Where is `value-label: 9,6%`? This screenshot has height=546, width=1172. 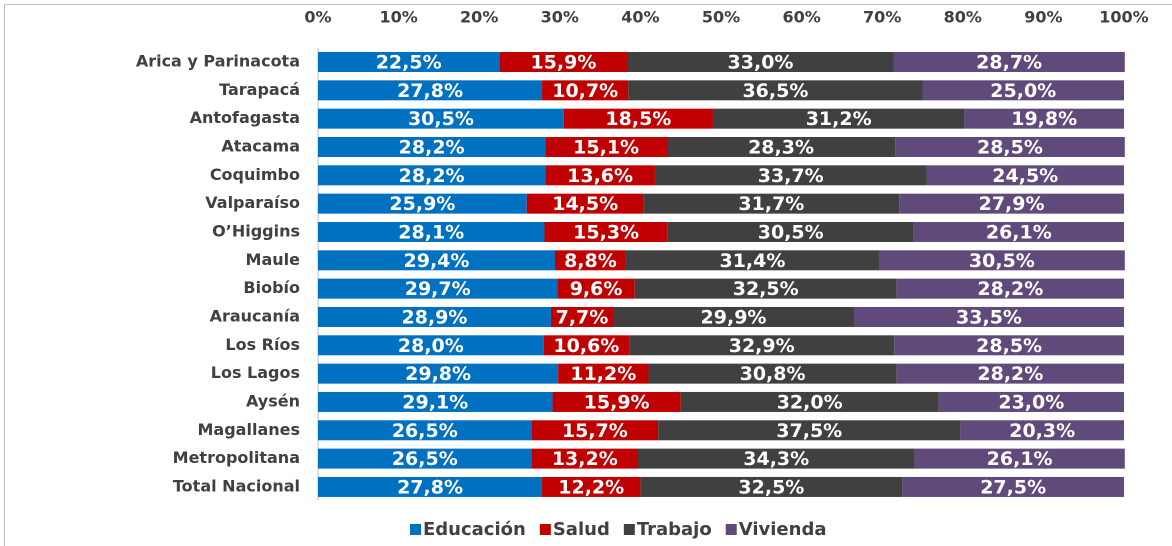 value-label: 9,6% is located at coordinates (596, 289).